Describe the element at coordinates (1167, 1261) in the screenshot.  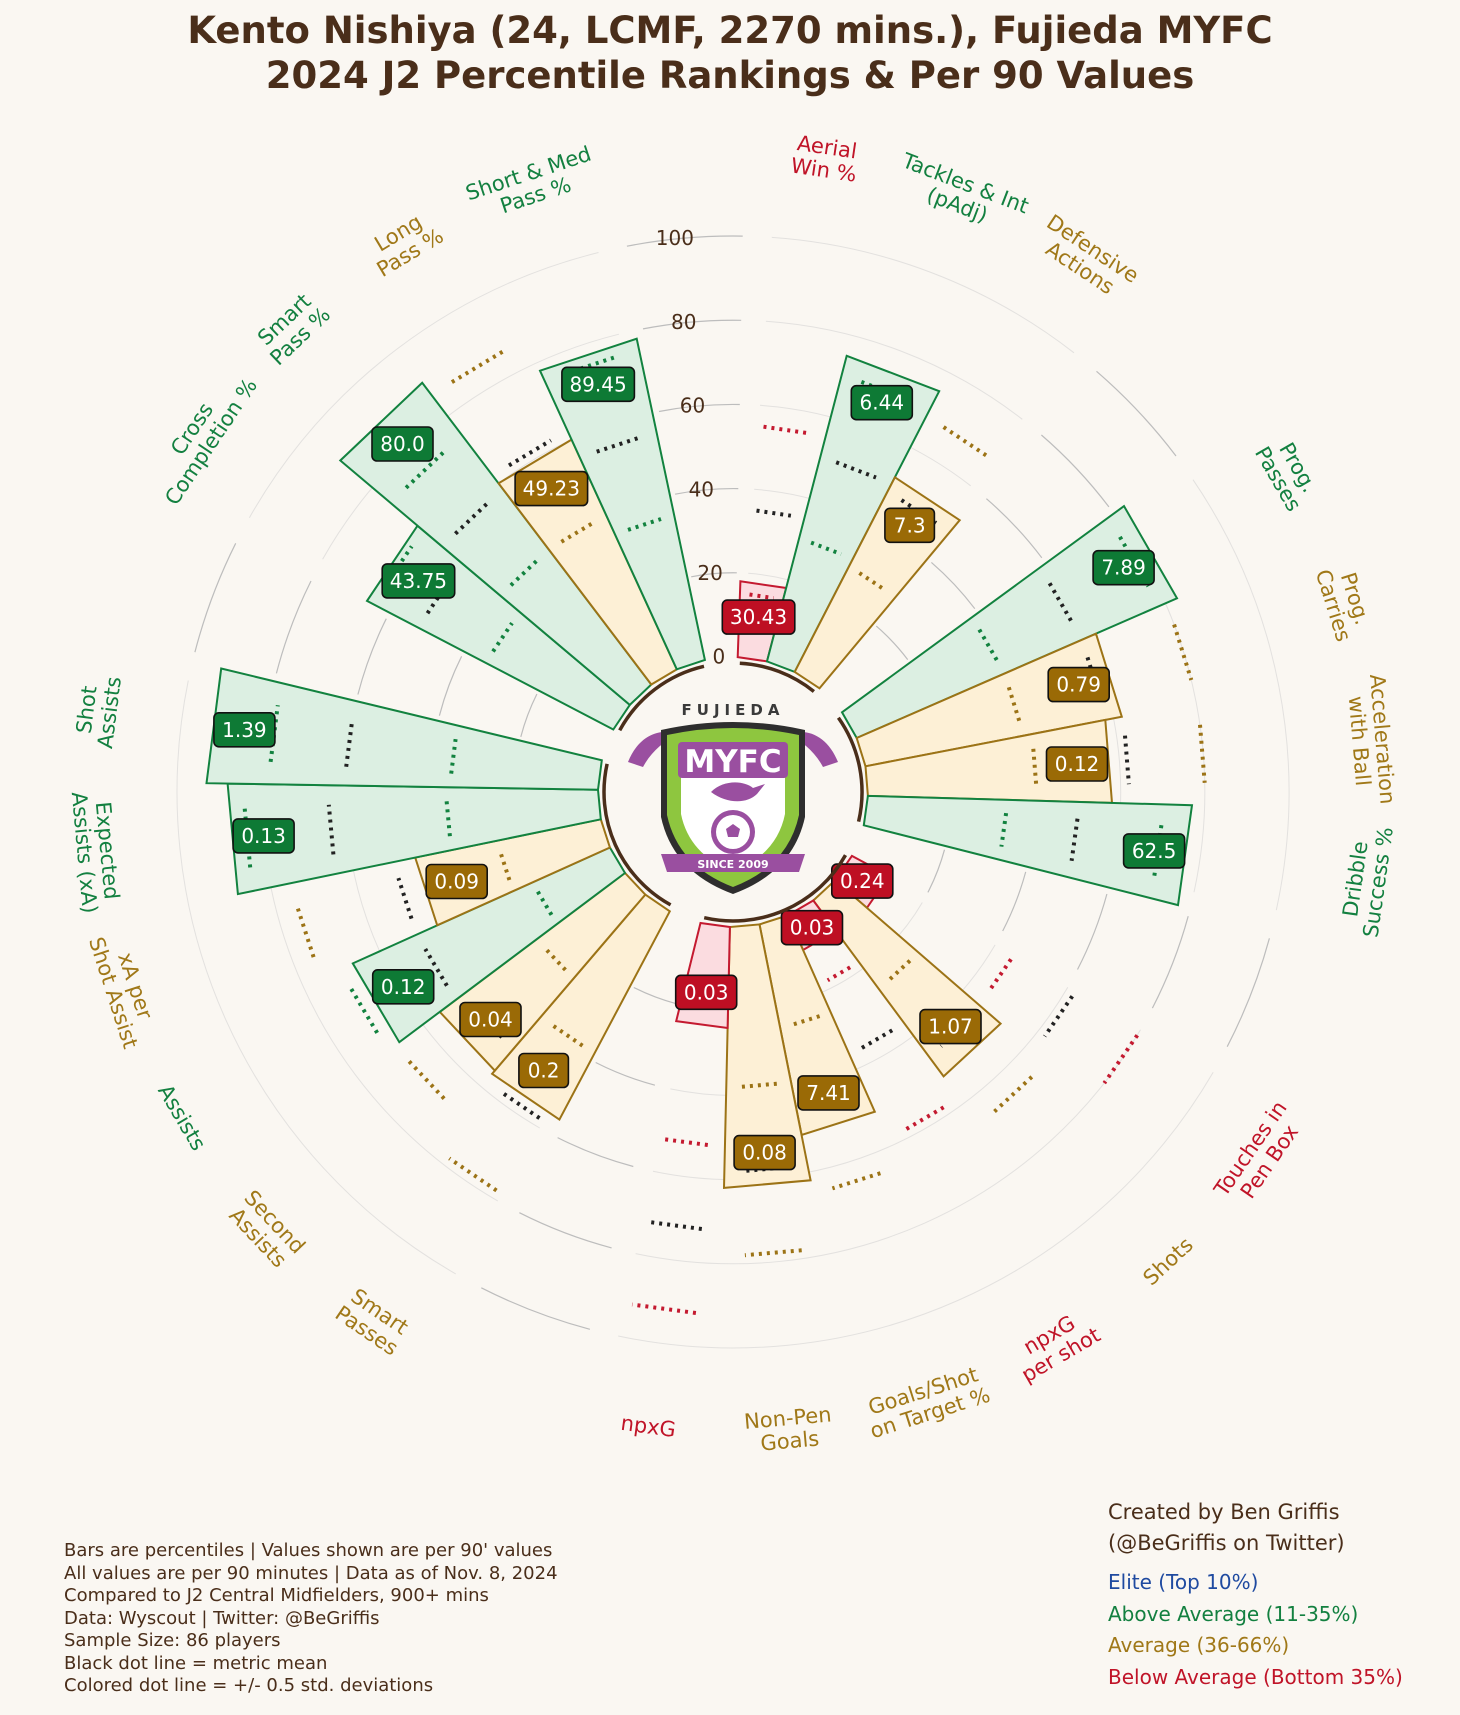
I see `metric-label-line: Shots` at that location.